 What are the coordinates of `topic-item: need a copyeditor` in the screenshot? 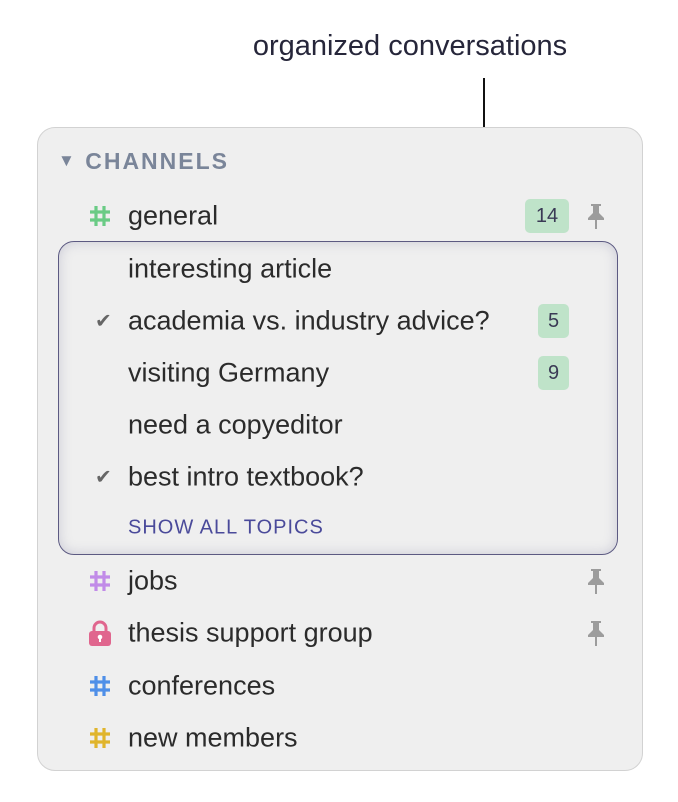 It's located at (339, 425).